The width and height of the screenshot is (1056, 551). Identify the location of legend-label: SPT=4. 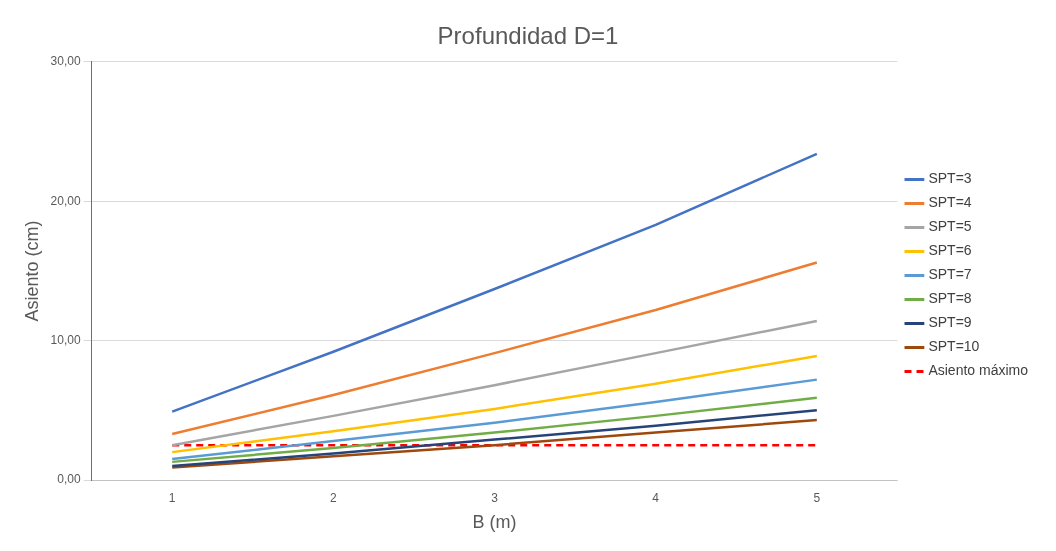
(950, 202).